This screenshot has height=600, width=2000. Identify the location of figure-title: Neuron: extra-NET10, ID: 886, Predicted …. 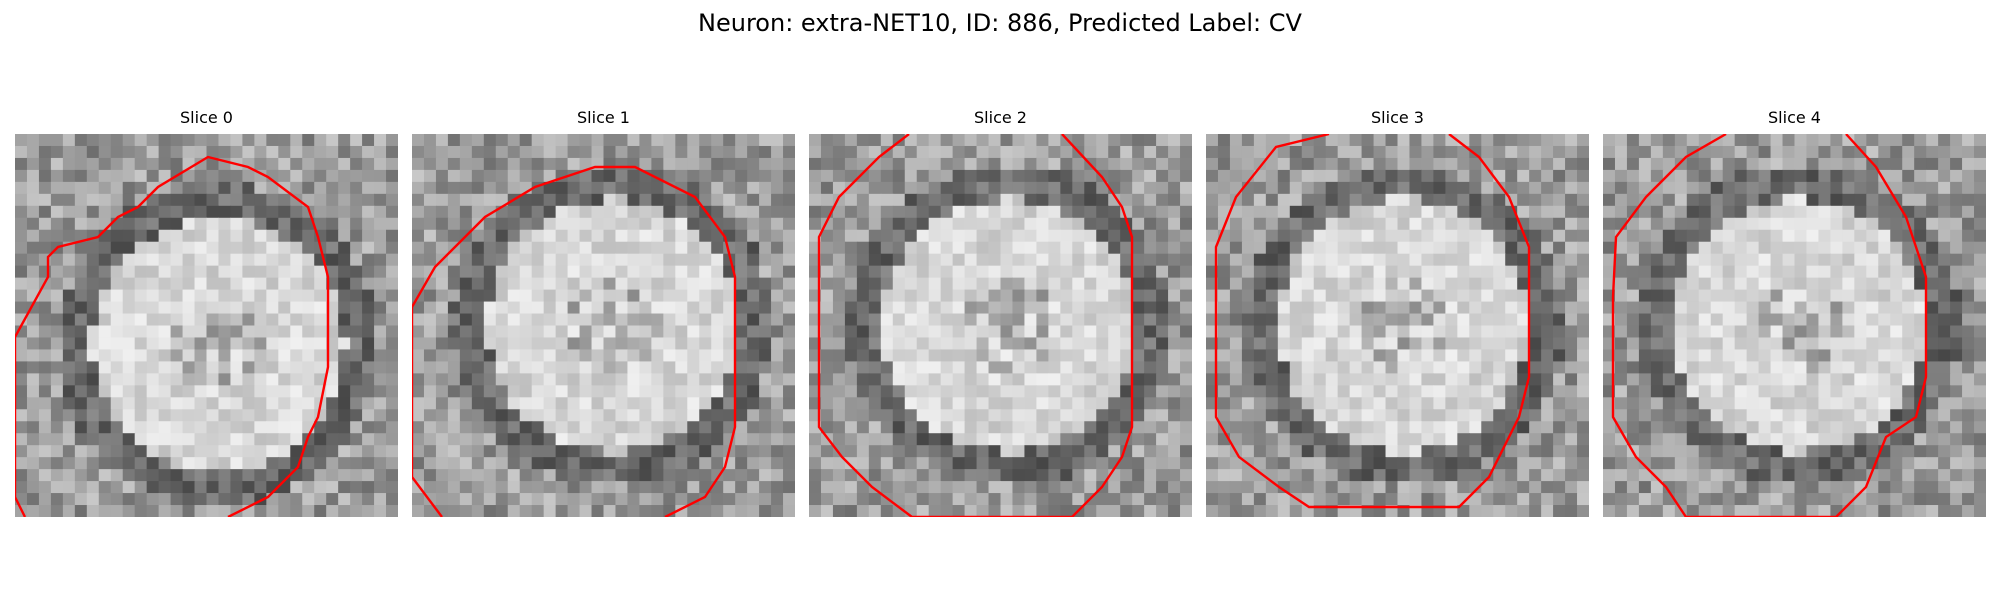
(1000, 23).